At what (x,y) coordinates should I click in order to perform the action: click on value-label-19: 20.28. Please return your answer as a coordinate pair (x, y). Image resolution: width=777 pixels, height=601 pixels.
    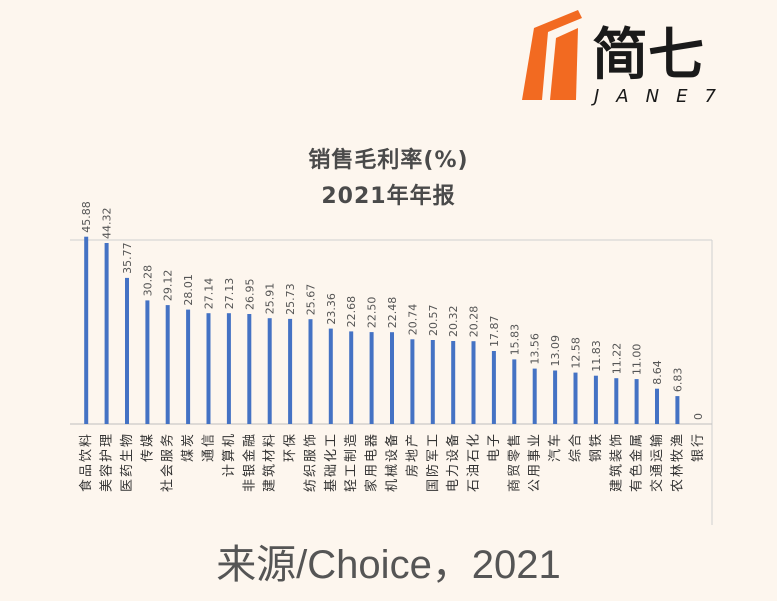
    Looking at the image, I should click on (474, 322).